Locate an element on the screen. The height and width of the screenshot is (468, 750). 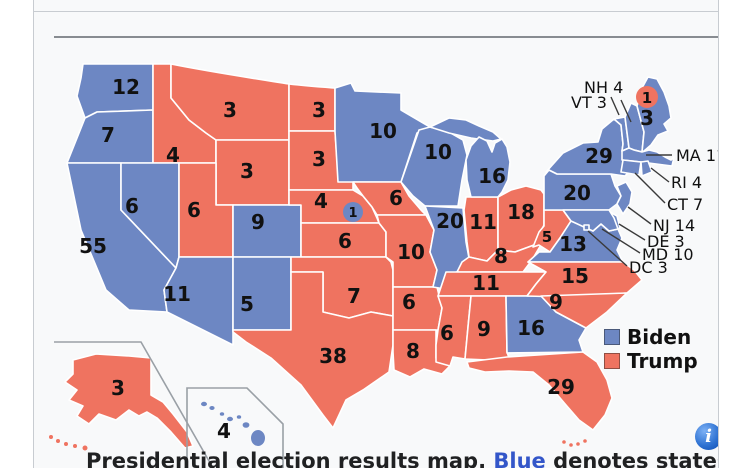
label-ma: MA 11 is located at coordinates (697, 155).